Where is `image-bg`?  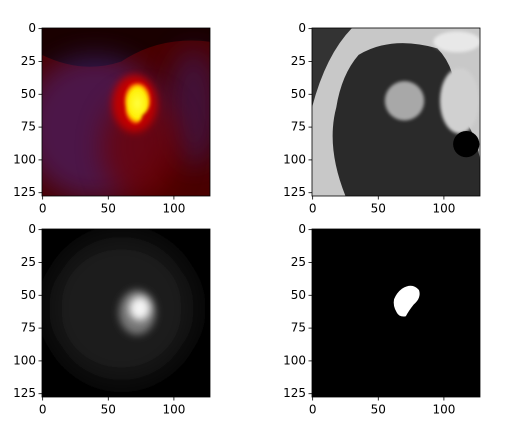 image-bg is located at coordinates (396, 313).